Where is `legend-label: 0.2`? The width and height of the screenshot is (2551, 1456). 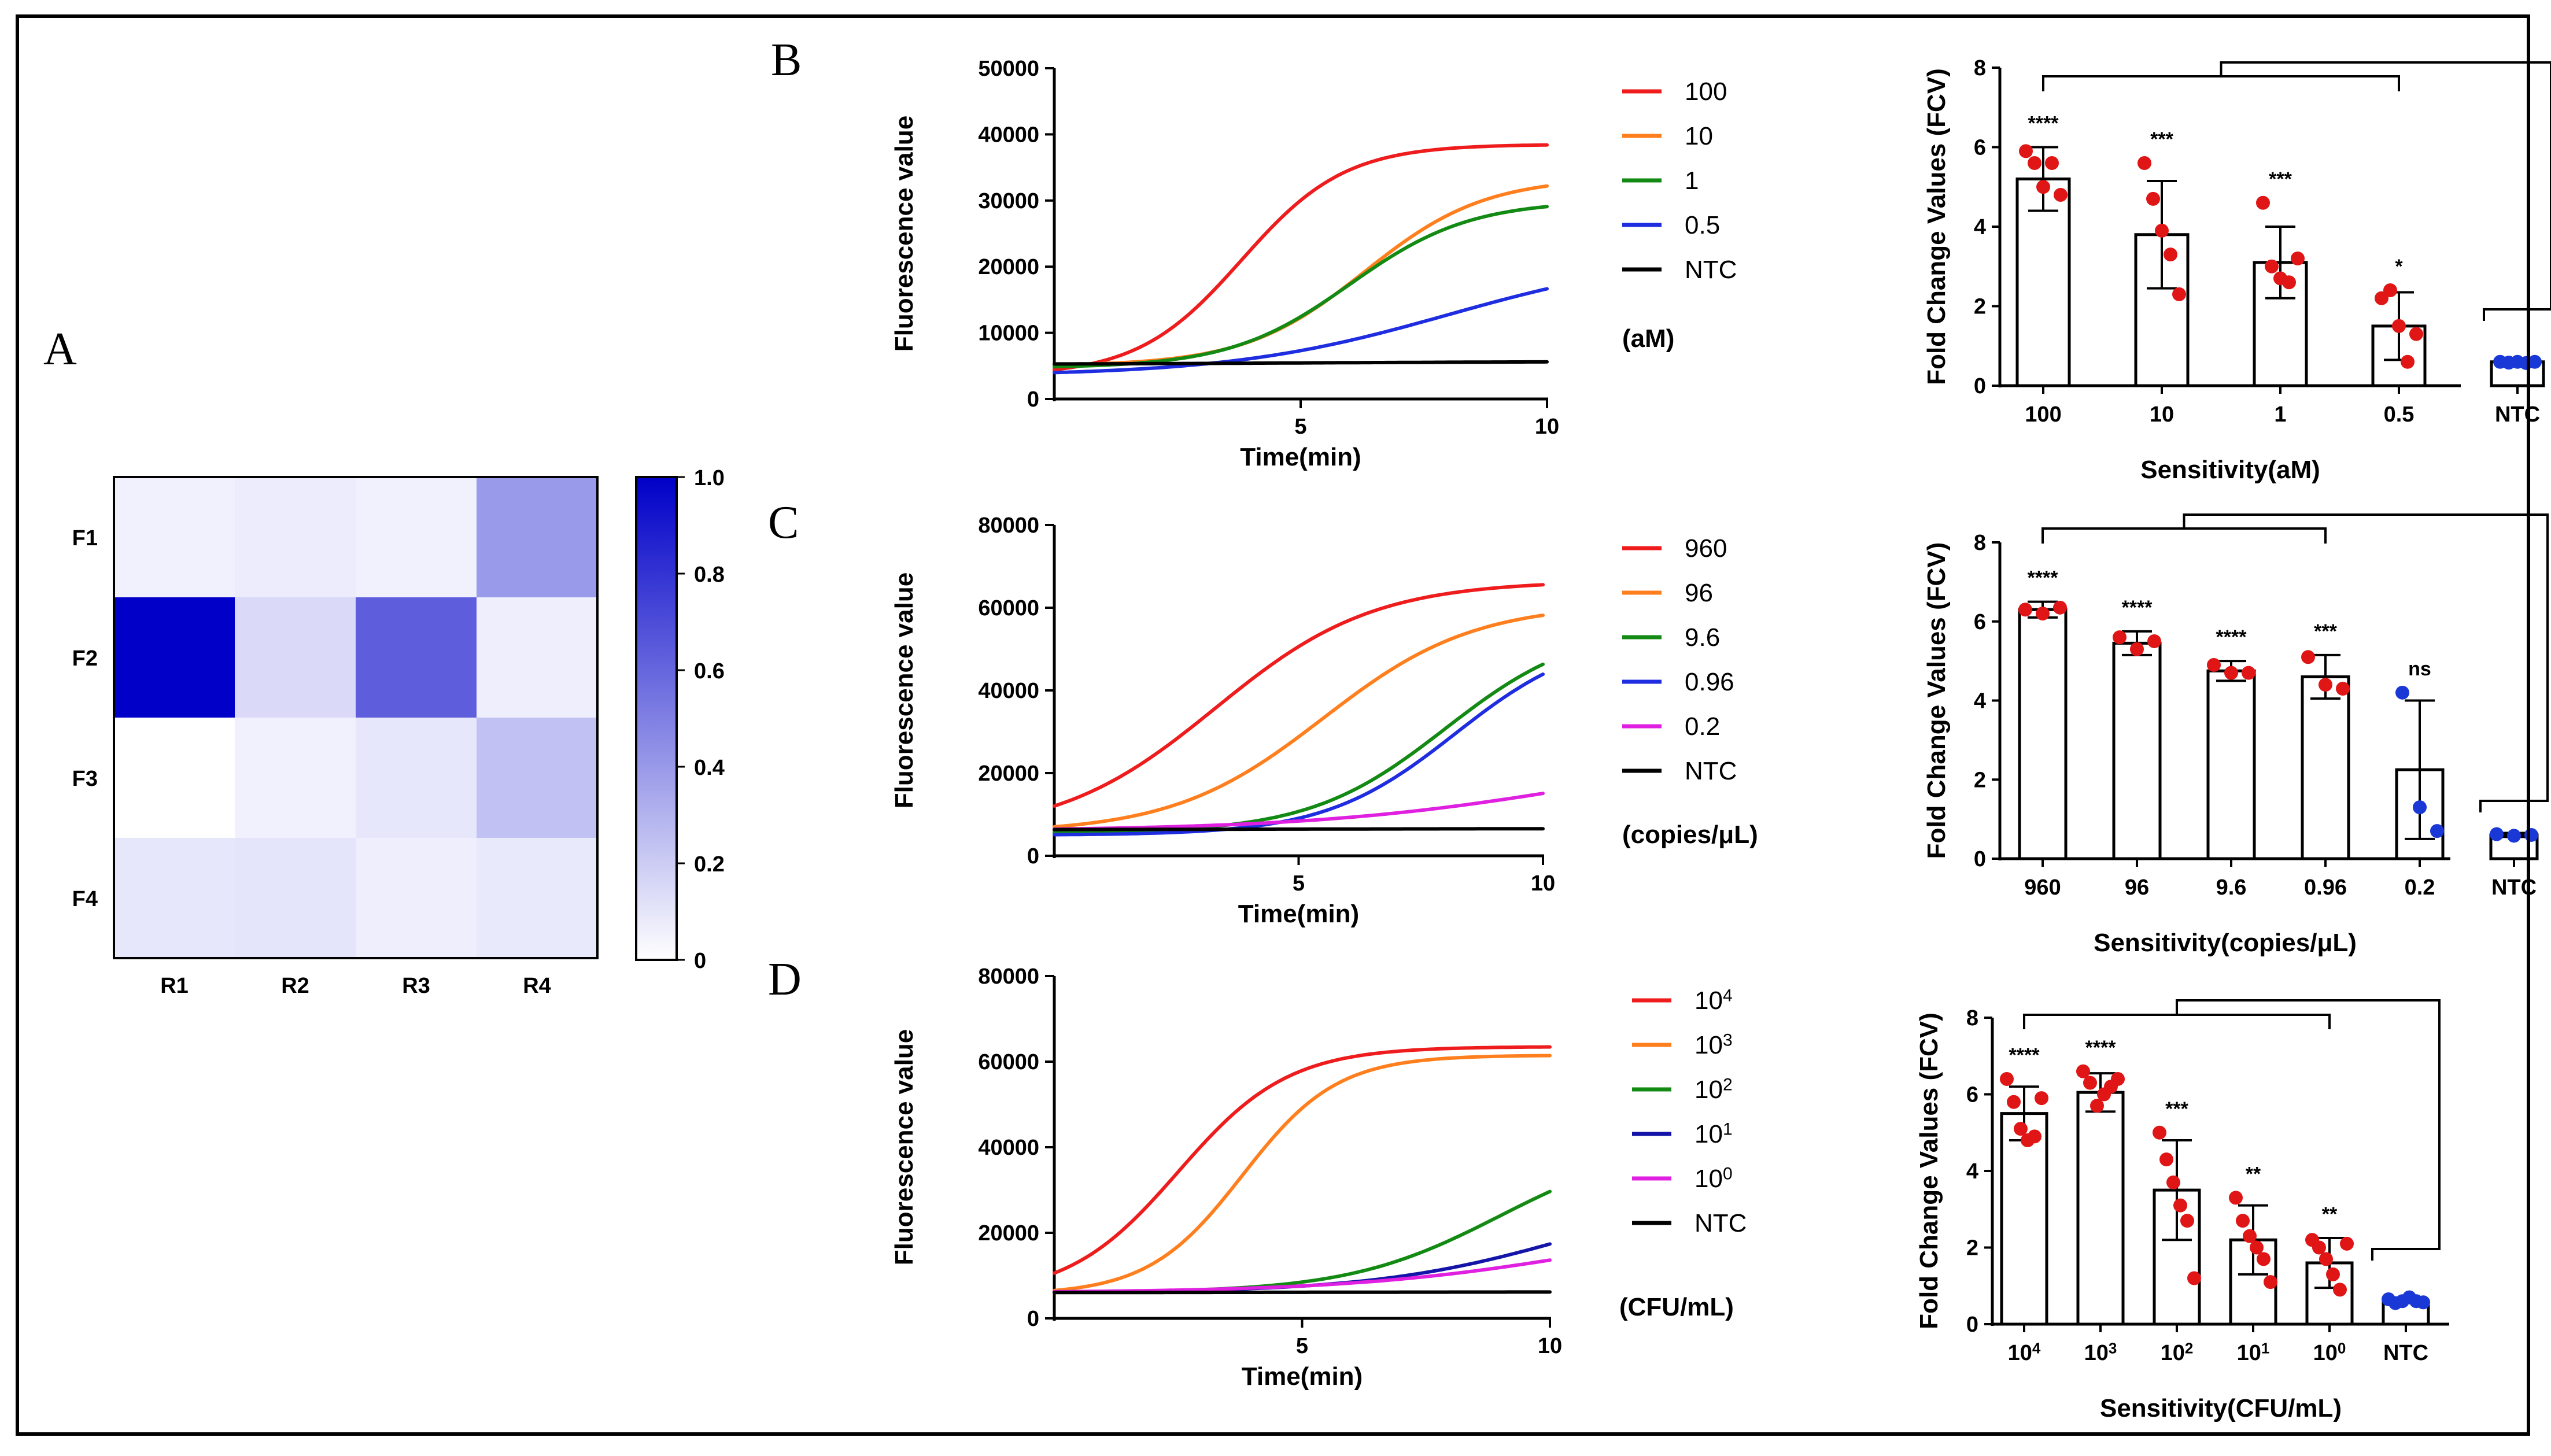 legend-label: 0.2 is located at coordinates (1703, 726).